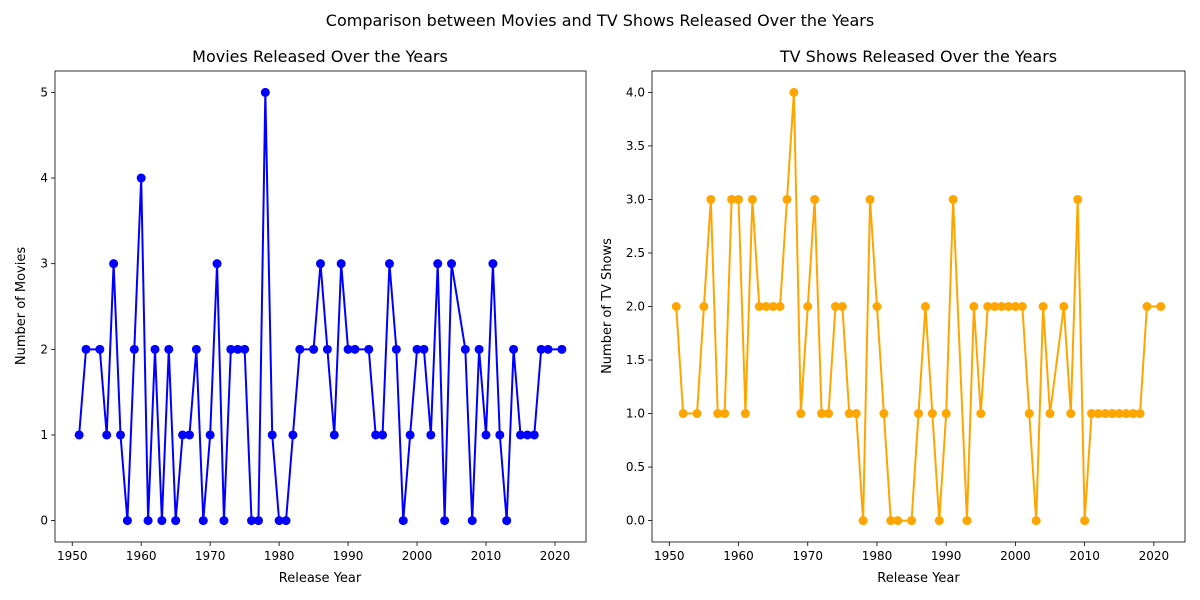 This screenshot has width=1200, height=600. I want to click on tv-shows-x-tick-label: 2010, so click(1084, 556).